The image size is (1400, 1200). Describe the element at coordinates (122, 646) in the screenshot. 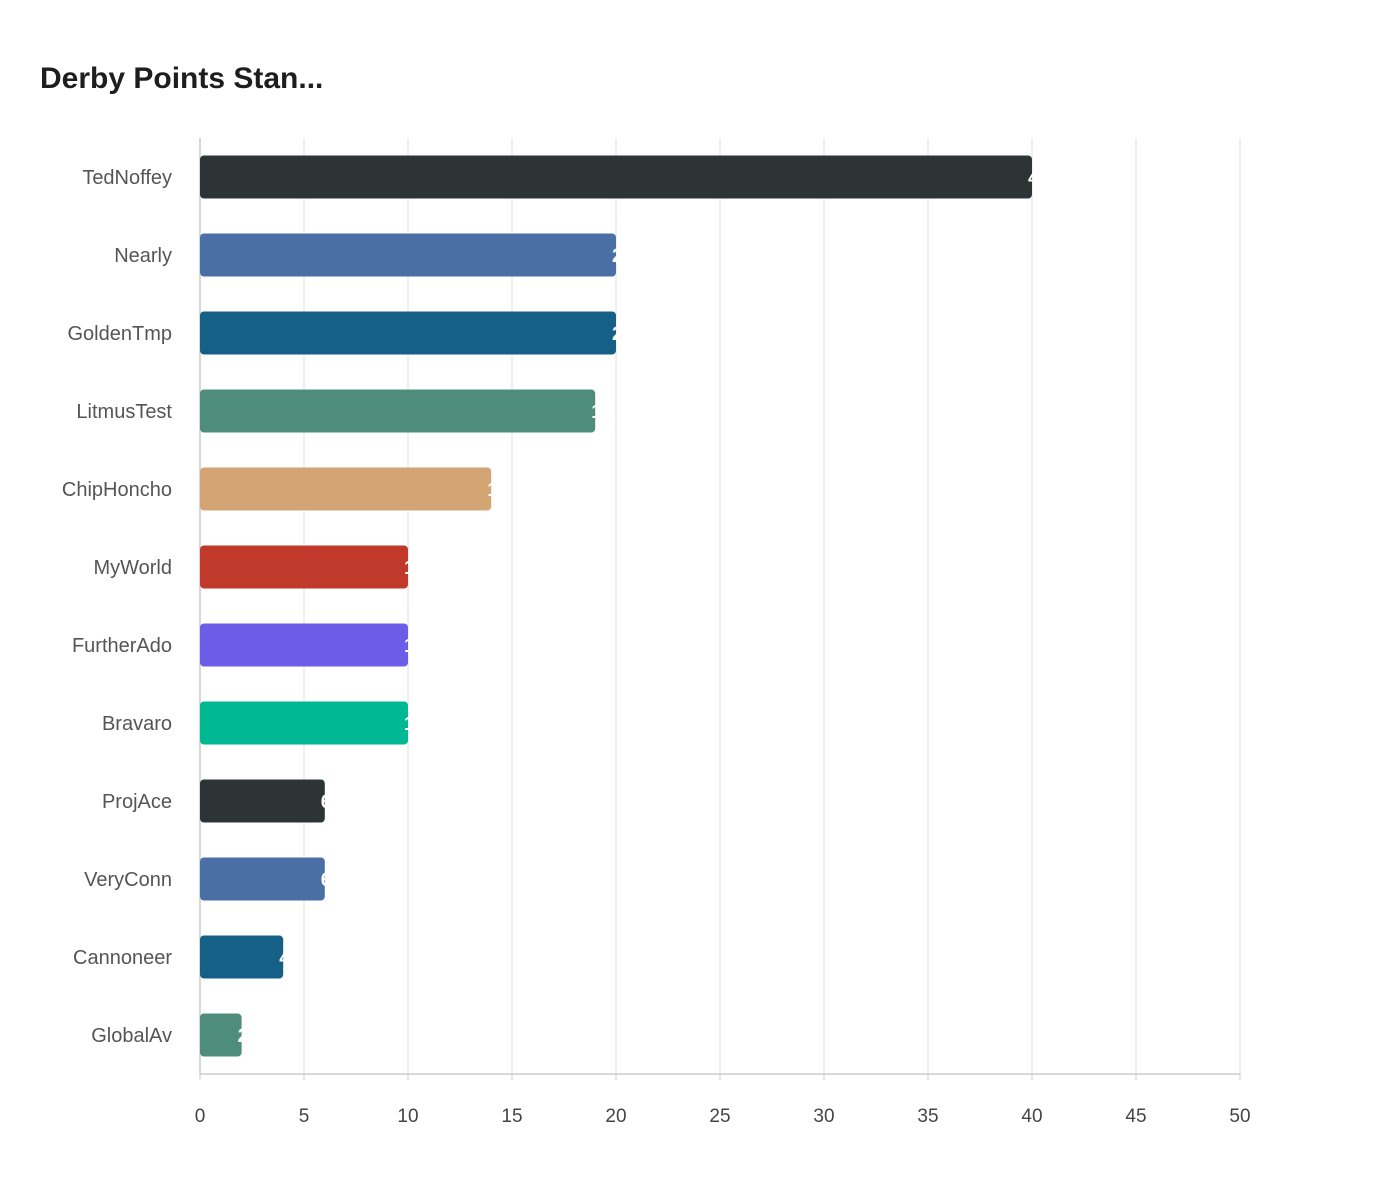

I see `y-category-label: FurtherAdo` at that location.